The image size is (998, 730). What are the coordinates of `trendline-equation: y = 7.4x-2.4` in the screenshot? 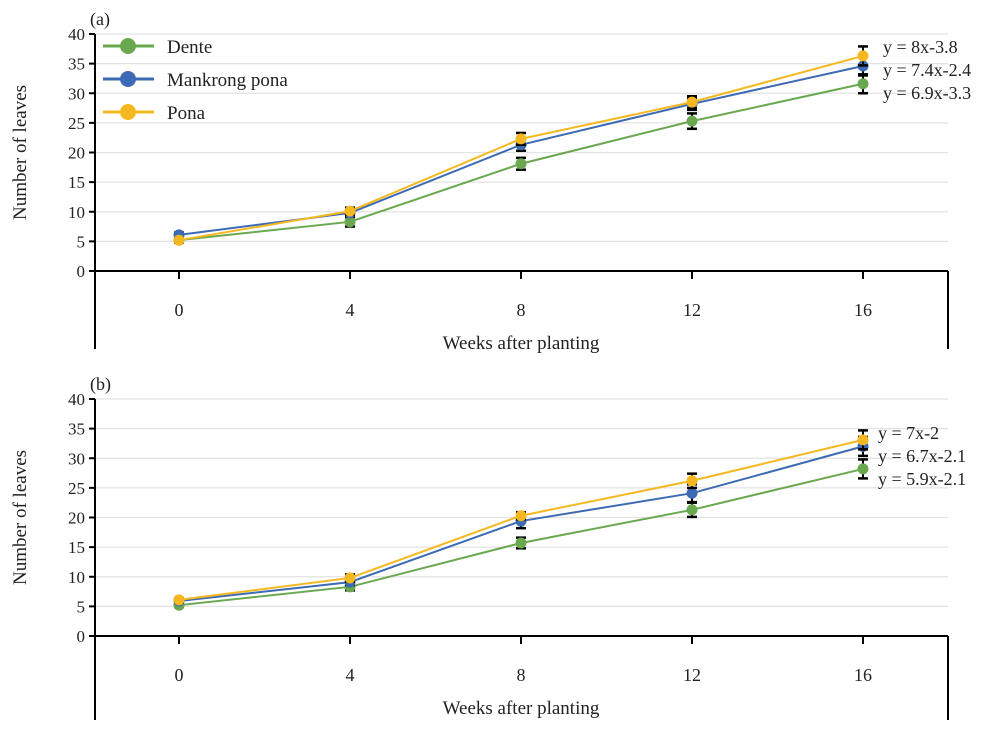 It's located at (927, 70).